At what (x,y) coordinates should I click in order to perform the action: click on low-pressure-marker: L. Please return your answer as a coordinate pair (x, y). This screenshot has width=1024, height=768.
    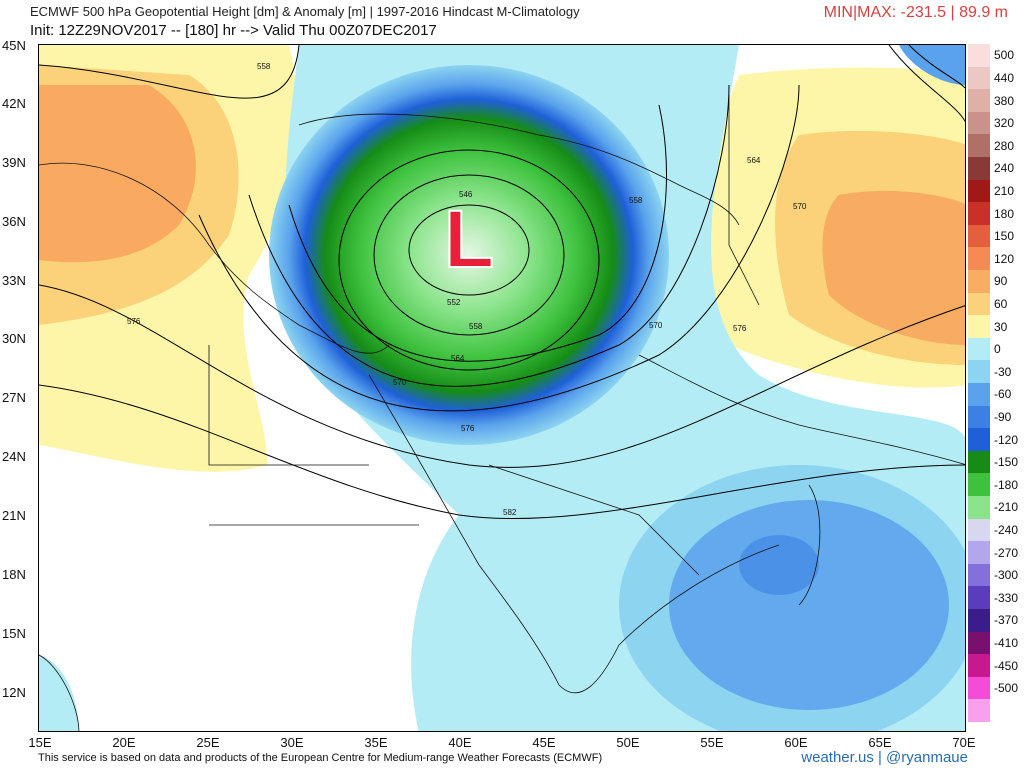
    Looking at the image, I should click on (469, 239).